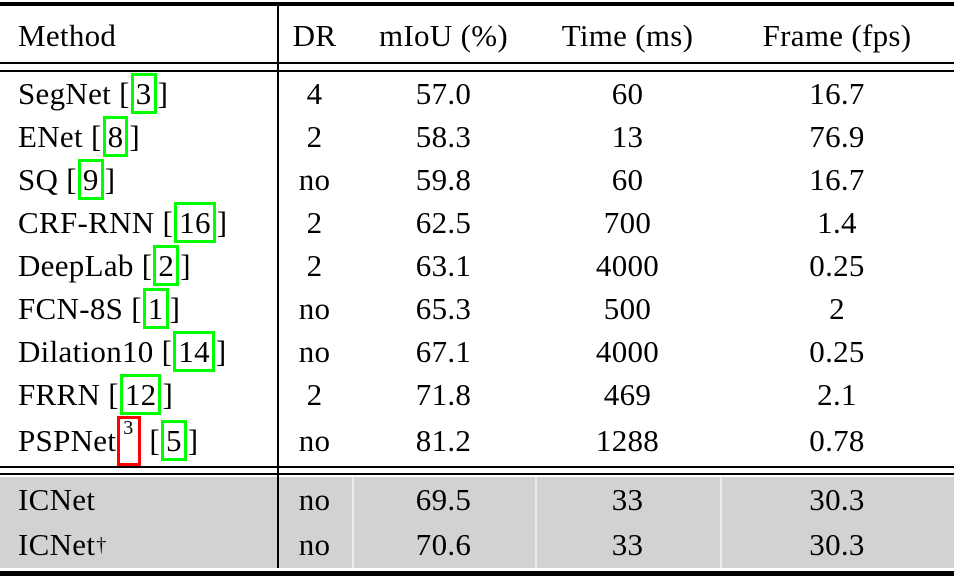 The image size is (954, 588). I want to click on cell-time: 469, so click(627, 394).